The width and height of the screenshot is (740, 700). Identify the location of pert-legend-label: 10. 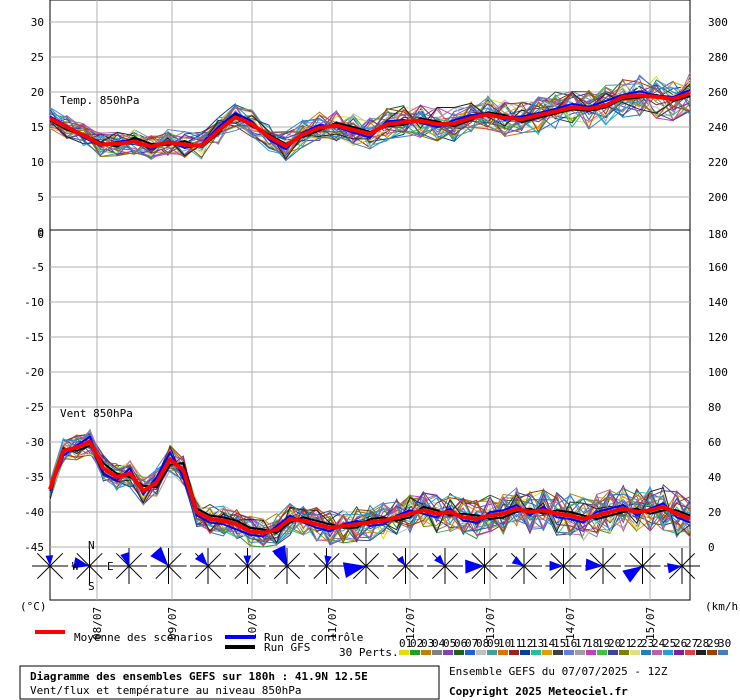
(504, 643).